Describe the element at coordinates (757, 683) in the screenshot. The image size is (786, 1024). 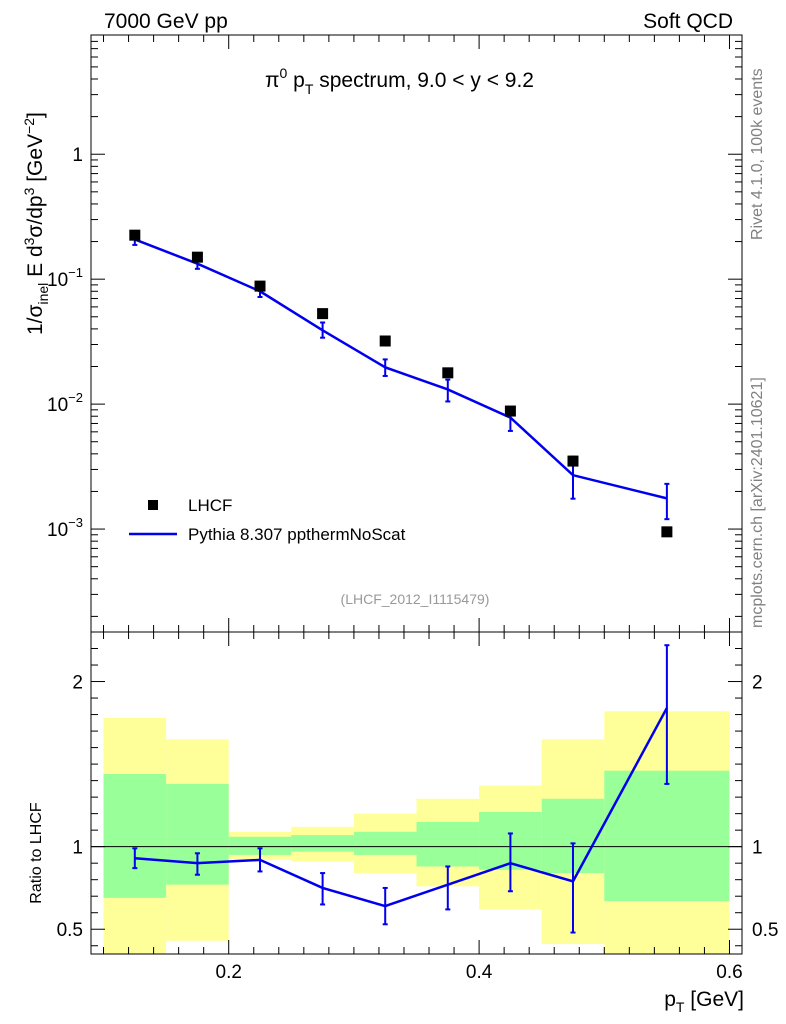
I see `ratio-y-tick-label-right: 2` at that location.